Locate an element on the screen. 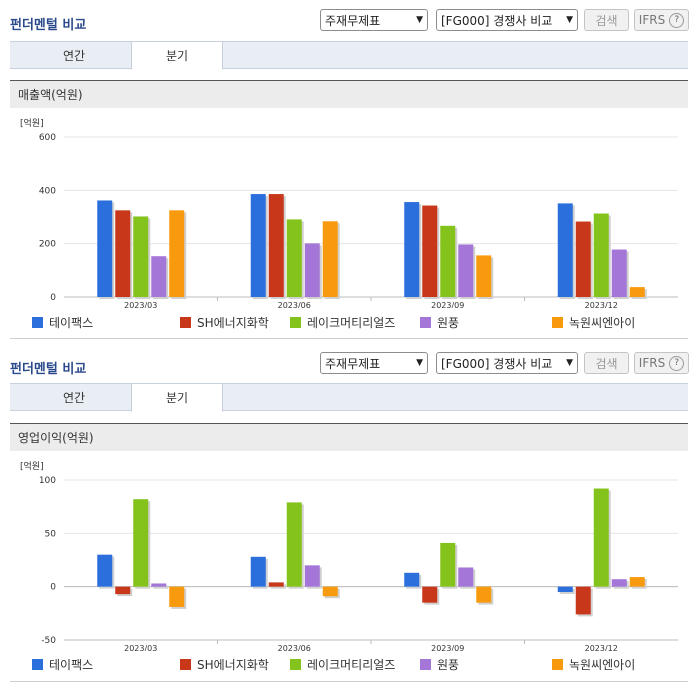 The width and height of the screenshot is (696, 684). period-tabs: 연간 분기 is located at coordinates (349, 397).